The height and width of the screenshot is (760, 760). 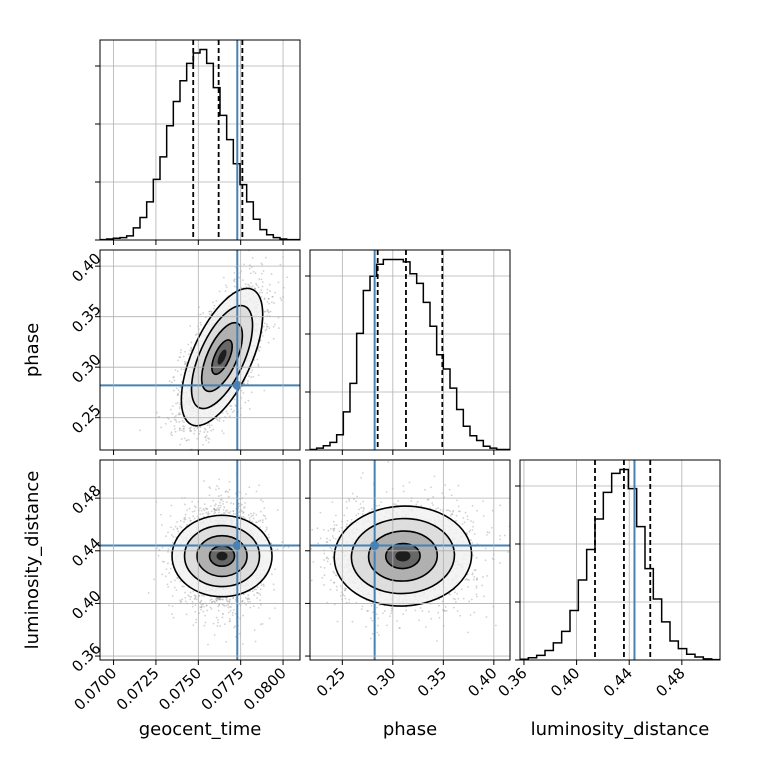 I want to click on contour-line, so click(x=222, y=357).